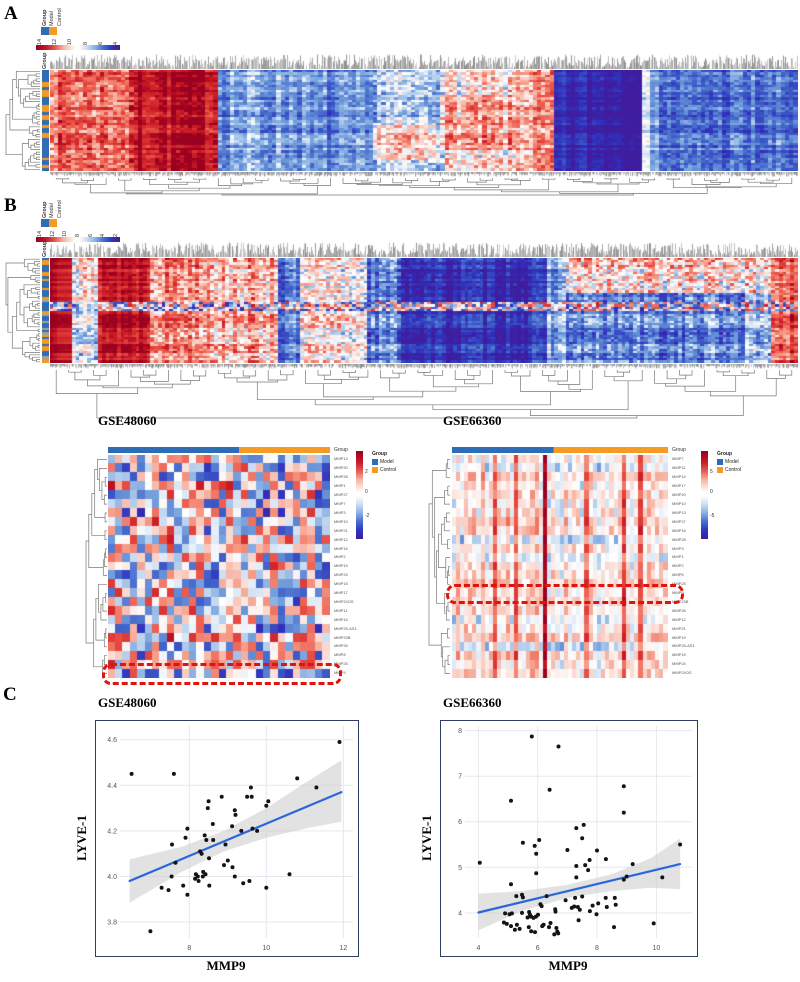 This screenshot has width=800, height=982. Describe the element at coordinates (679, 530) in the screenshot. I see `gene-row-label: MMP16` at that location.